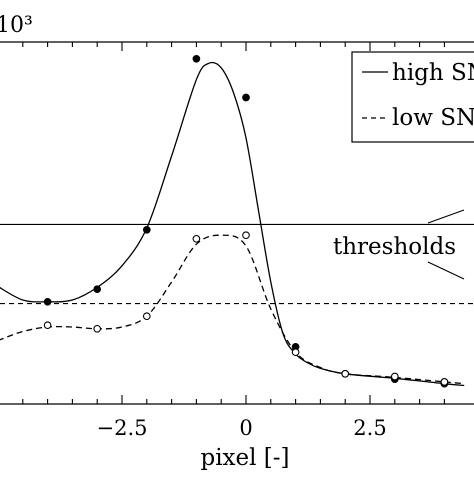  What do you see at coordinates (433, 118) in the screenshot?
I see `legend-low-label: low SN` at bounding box center [433, 118].